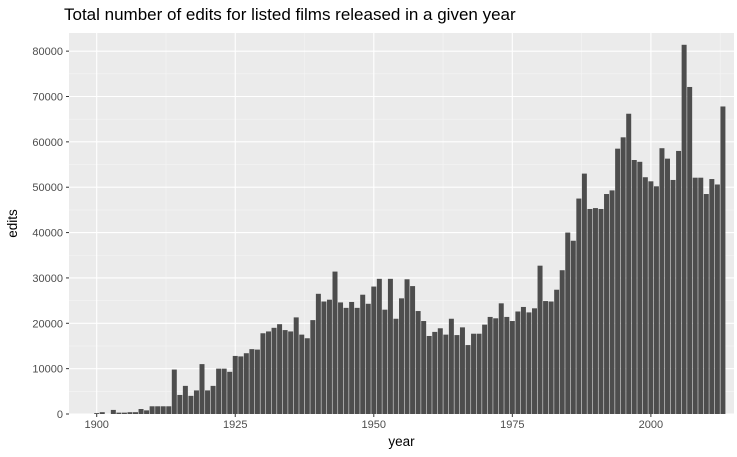 This screenshot has width=737, height=457. Describe the element at coordinates (645, 295) in the screenshot. I see `bar-1999` at that location.